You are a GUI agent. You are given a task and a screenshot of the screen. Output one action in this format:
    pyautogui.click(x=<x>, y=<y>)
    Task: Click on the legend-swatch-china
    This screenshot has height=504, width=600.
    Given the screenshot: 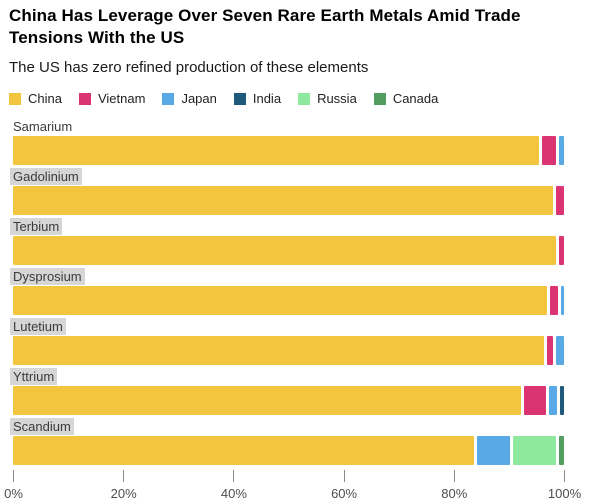 What is the action you would take?
    pyautogui.click(x=15, y=98)
    